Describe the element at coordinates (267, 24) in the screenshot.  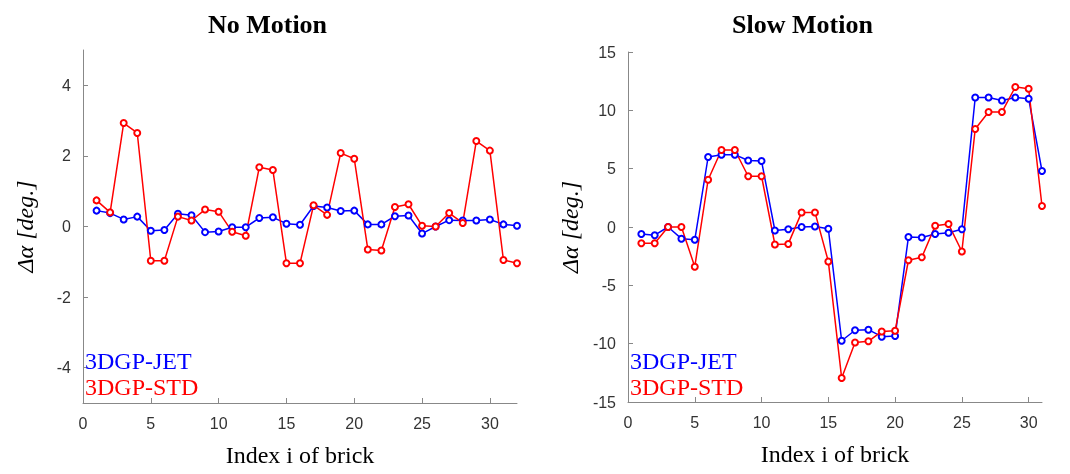
I see `chart-title: No Motion` at that location.